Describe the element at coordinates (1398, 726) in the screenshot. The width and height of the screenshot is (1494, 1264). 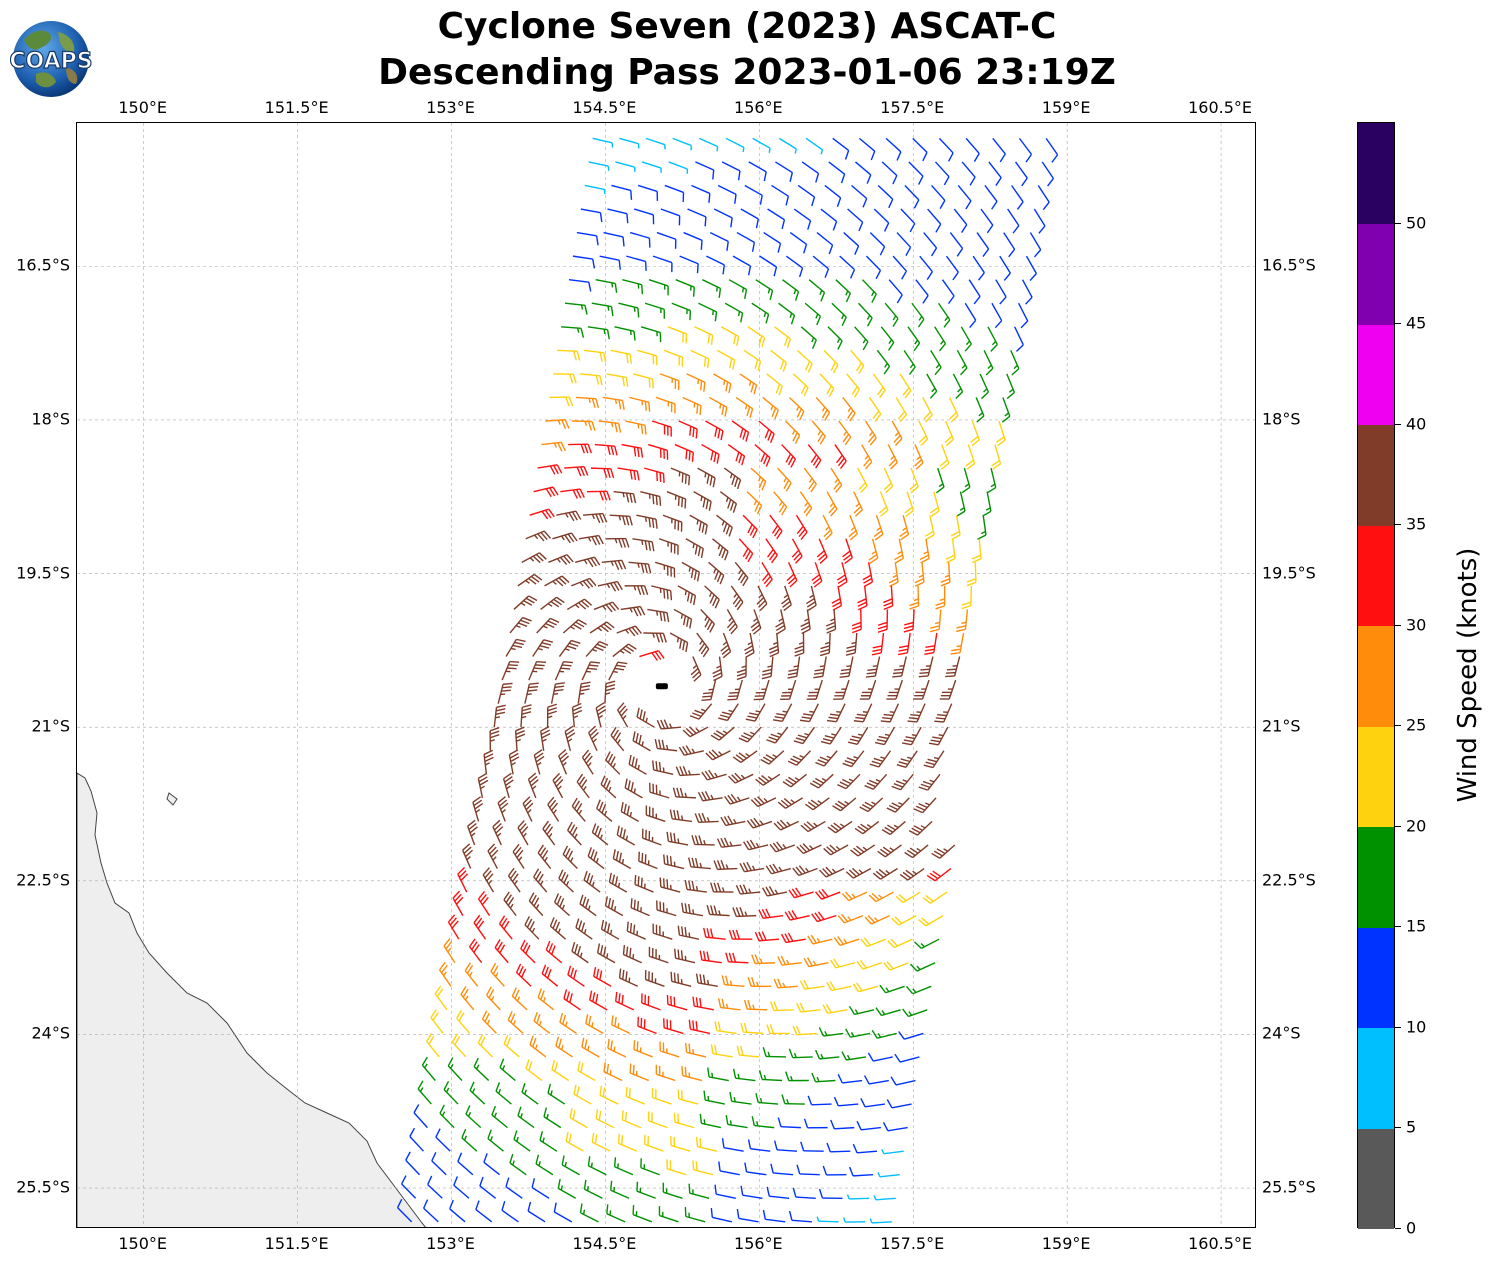
I see `colorbar-tick-mark` at that location.